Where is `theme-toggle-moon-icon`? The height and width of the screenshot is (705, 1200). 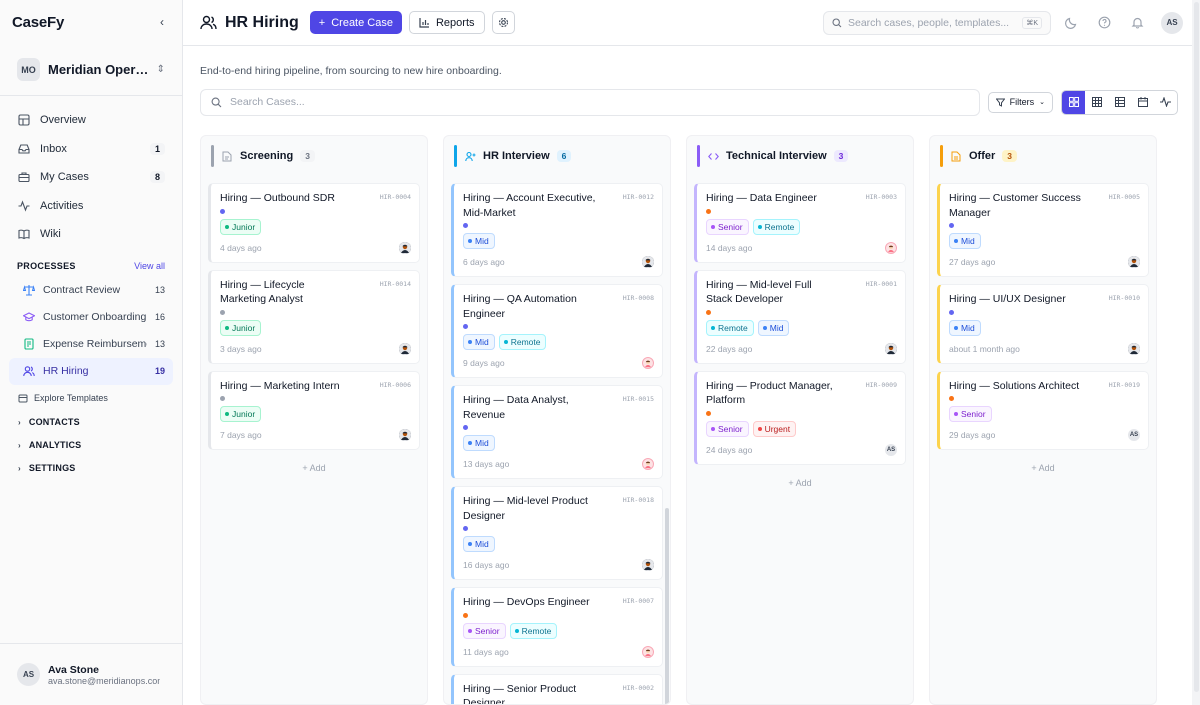
theme-toggle-moon-icon is located at coordinates (1071, 23).